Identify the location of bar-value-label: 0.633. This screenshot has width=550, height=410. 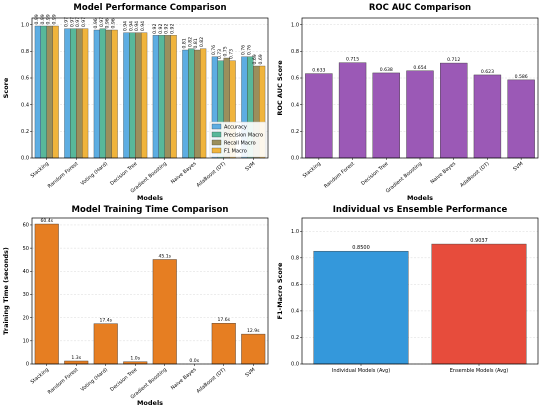
(318, 71).